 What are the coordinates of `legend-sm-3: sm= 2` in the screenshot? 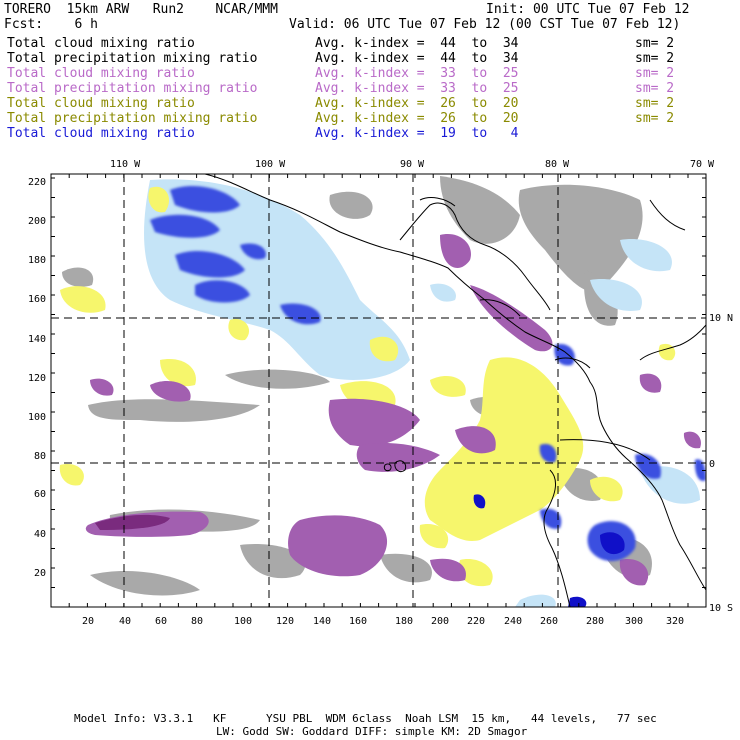 It's located at (655, 73).